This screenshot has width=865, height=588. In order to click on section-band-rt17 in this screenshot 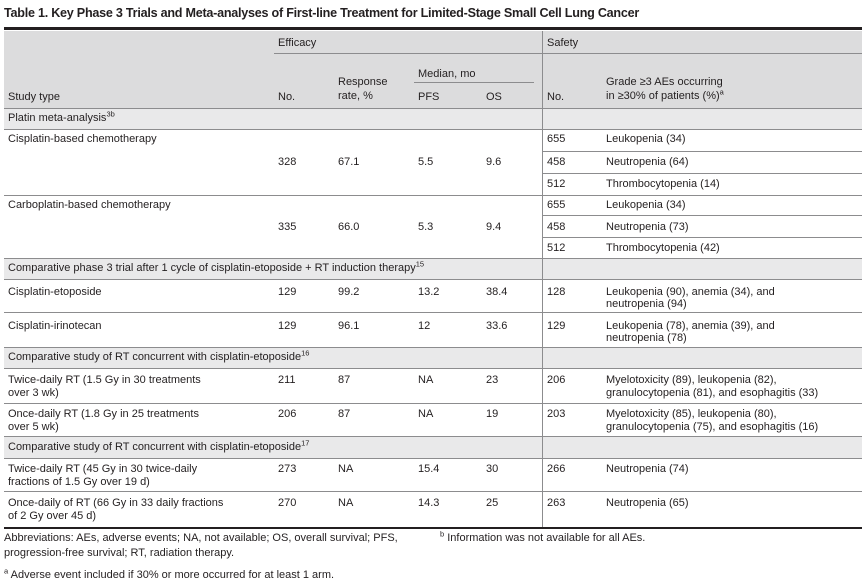, I will do `click(433, 447)`.